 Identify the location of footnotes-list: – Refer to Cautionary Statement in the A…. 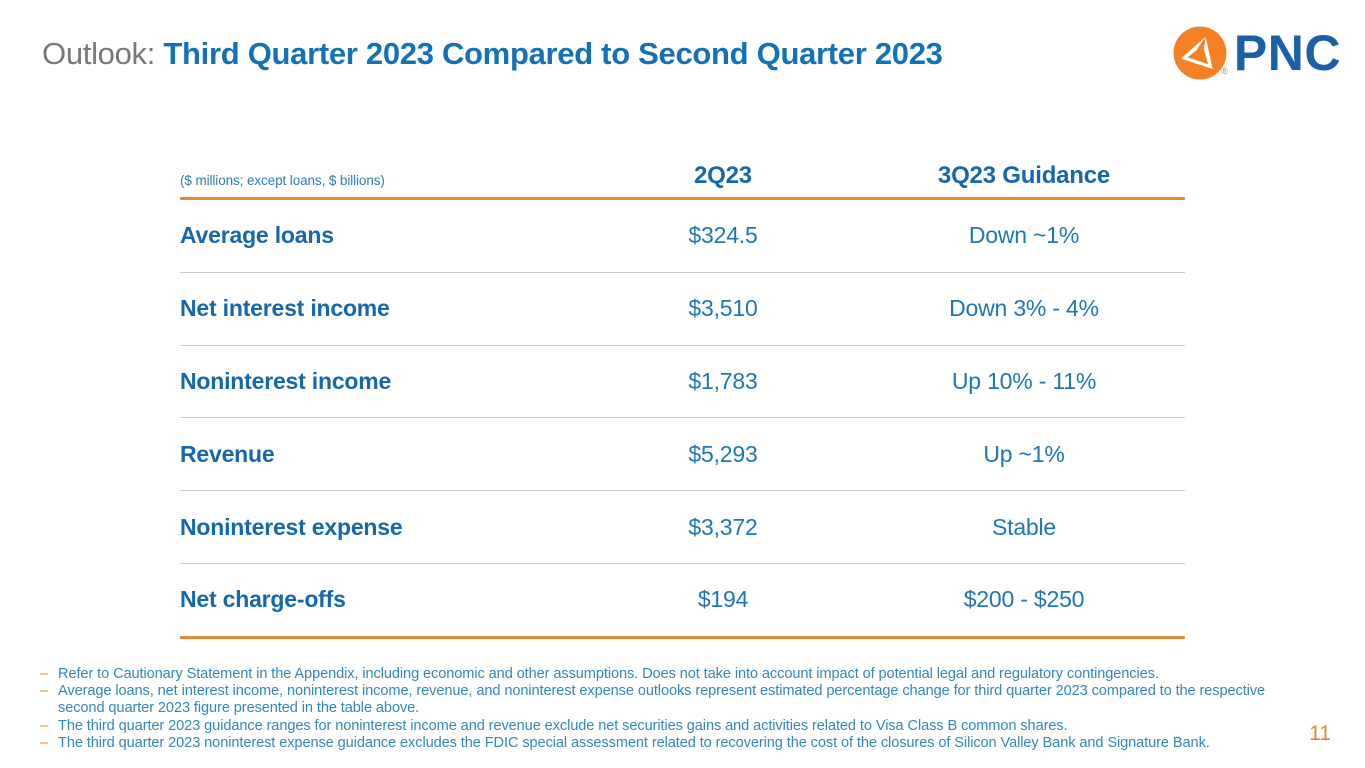
(671, 709).